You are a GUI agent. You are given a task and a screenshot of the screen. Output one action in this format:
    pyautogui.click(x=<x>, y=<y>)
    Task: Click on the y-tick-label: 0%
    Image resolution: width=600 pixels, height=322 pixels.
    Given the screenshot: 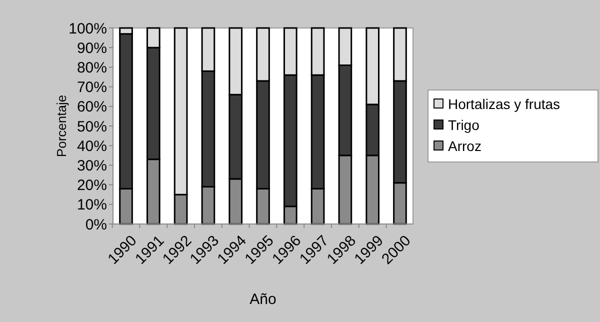 What is the action you would take?
    pyautogui.click(x=96, y=225)
    